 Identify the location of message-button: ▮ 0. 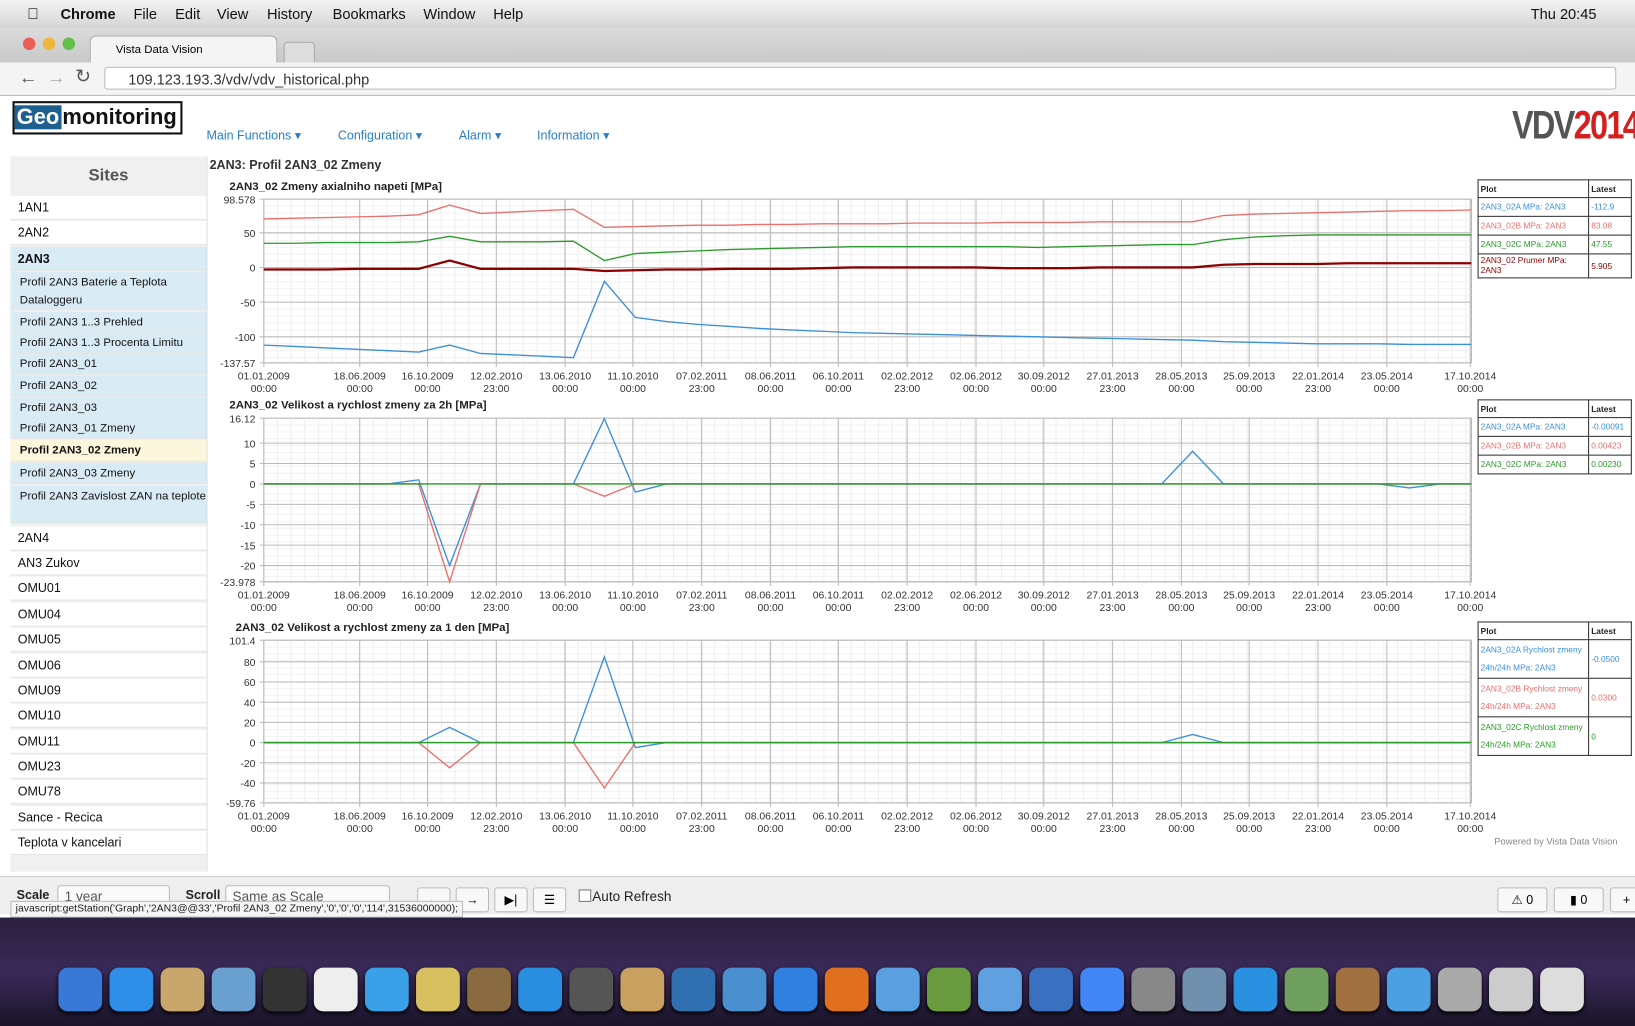
(1578, 900).